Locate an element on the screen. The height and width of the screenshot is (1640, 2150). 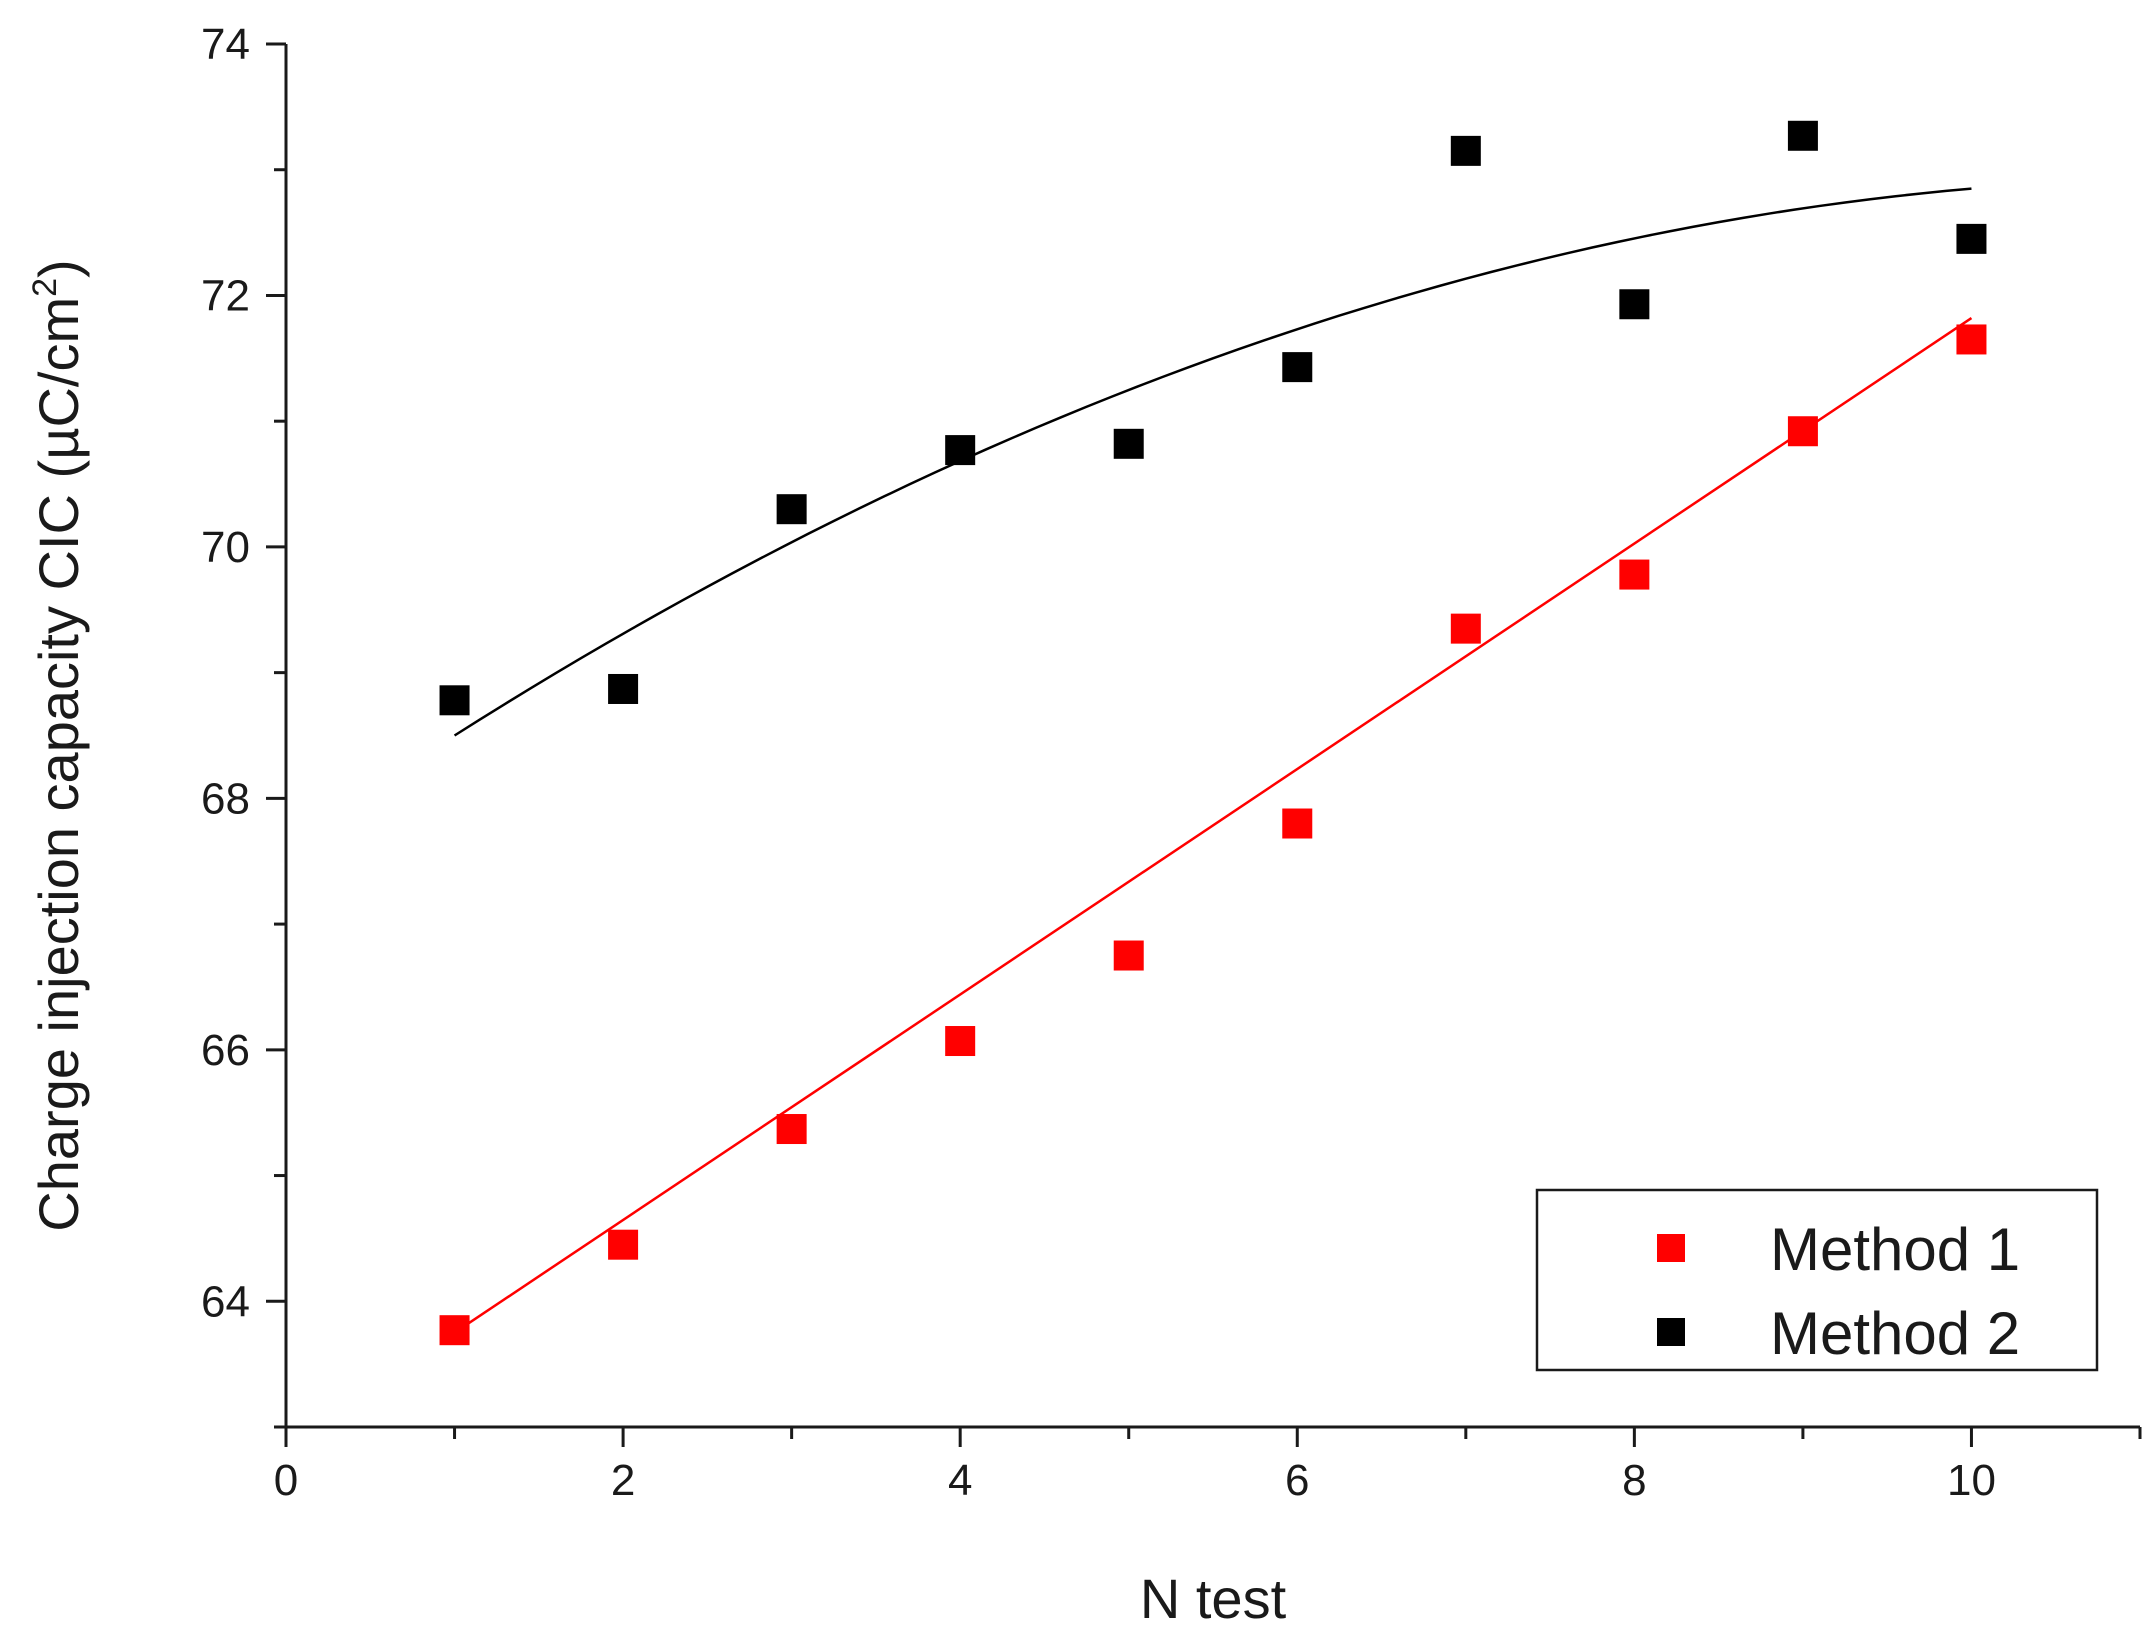
x-tick-label: 8 is located at coordinates (1634, 1480).